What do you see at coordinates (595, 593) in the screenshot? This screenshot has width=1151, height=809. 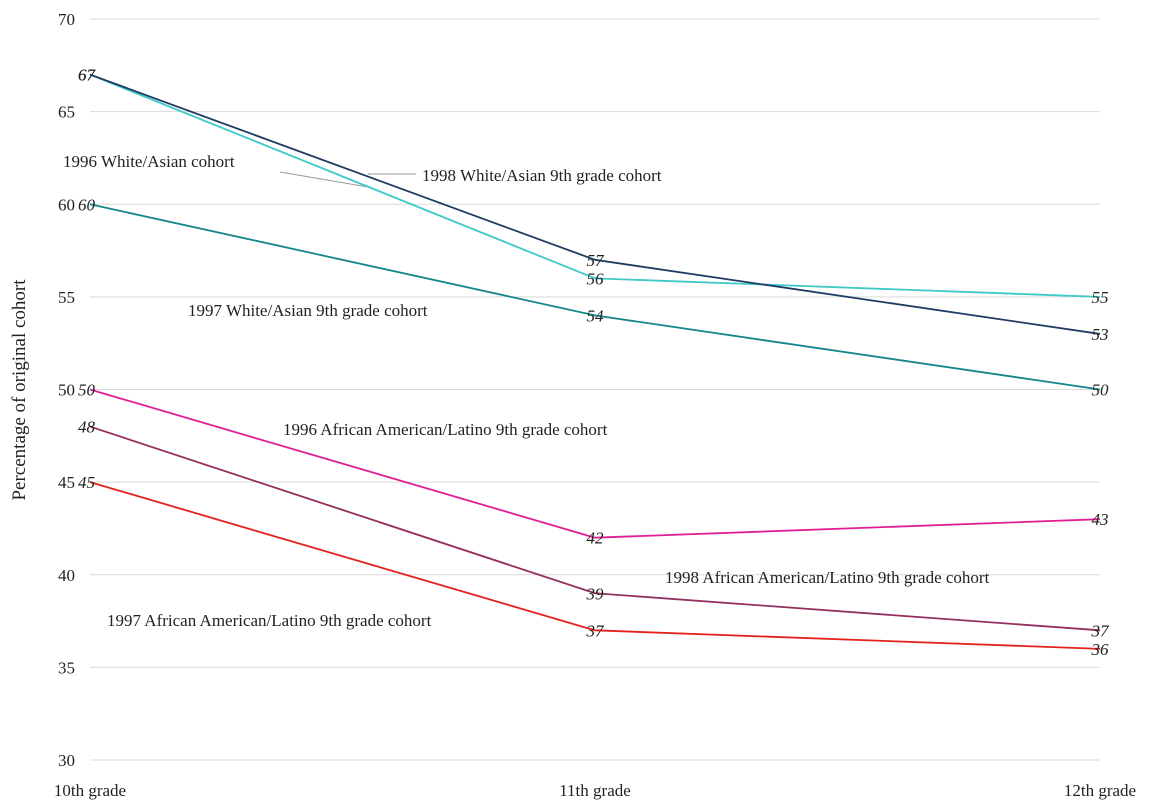 I see `data-label: 39` at bounding box center [595, 593].